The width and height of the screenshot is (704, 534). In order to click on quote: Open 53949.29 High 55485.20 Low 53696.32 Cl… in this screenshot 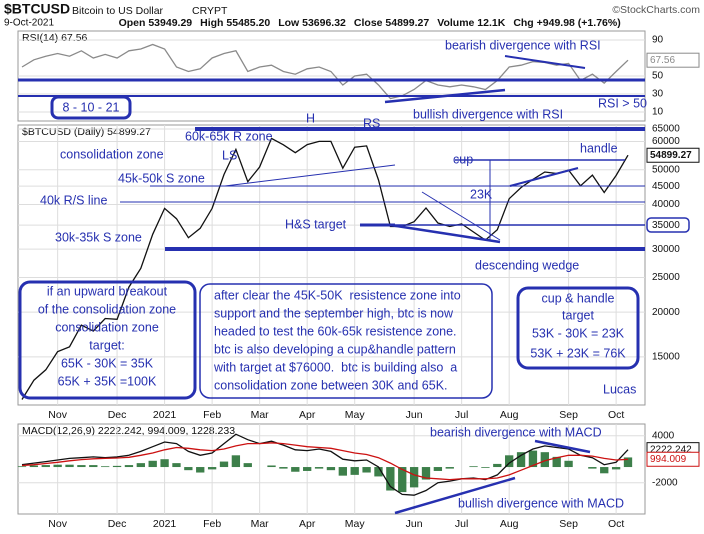, I will do `click(366, 23)`.